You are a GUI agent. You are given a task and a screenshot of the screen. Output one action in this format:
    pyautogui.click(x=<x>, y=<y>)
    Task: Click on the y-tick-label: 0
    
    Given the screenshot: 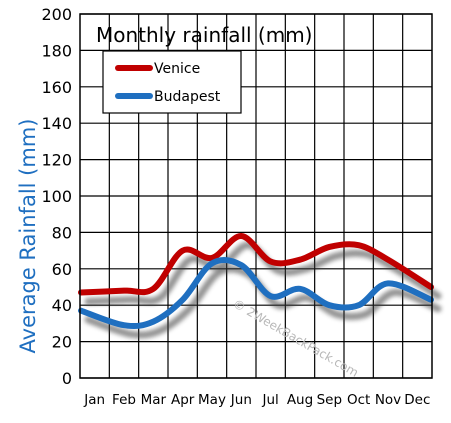 What is the action you would take?
    pyautogui.click(x=67, y=378)
    